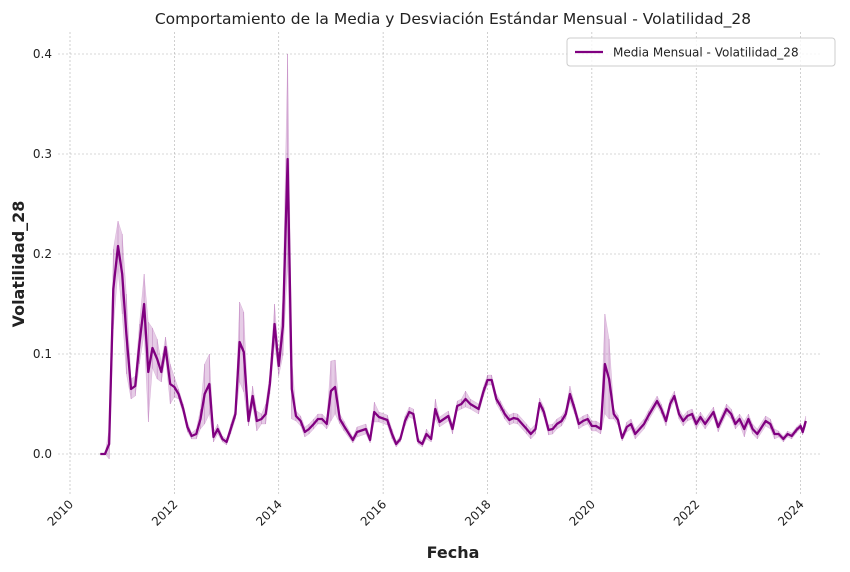 The height and width of the screenshot is (572, 850). Describe the element at coordinates (42, 54) in the screenshot. I see `y-tick-label: 0.4` at that location.